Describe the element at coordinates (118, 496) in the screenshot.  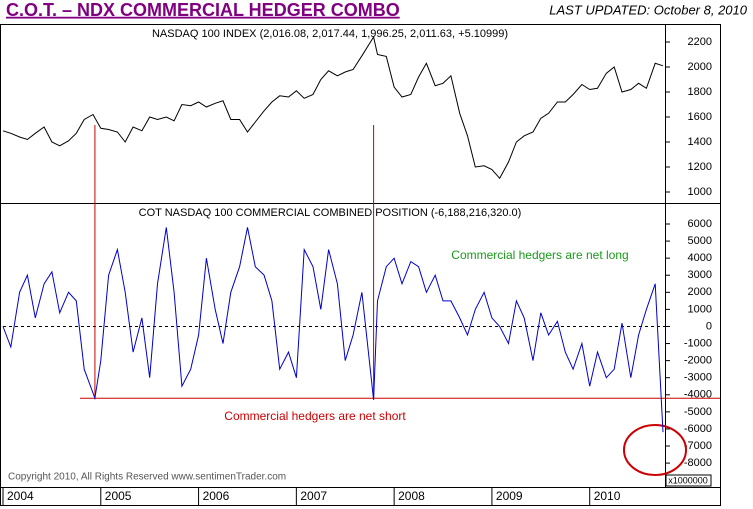
I see `x-tick-label: 2005` at that location.